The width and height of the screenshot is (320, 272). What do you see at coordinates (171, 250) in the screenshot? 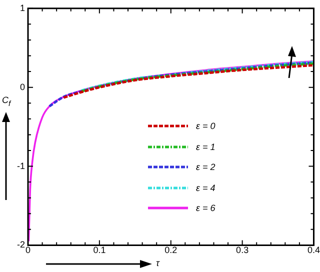
I see `x-tick-label: 0.2` at bounding box center [171, 250].